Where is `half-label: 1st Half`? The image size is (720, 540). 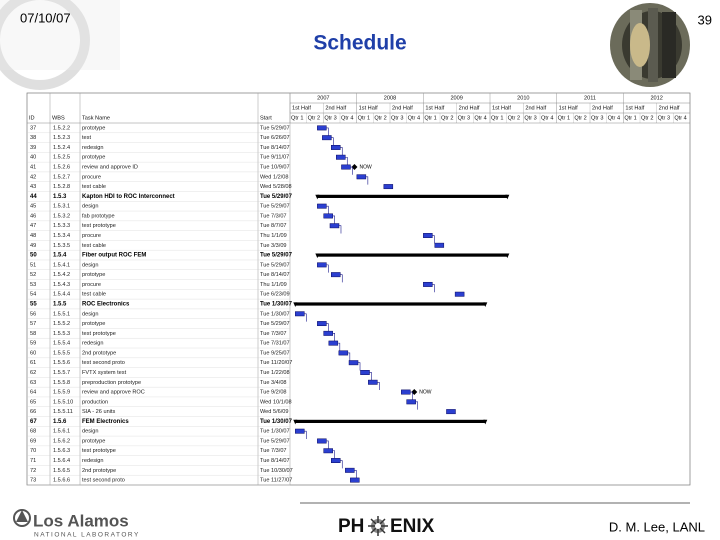
half-label: 1st Half is located at coordinates (434, 108).